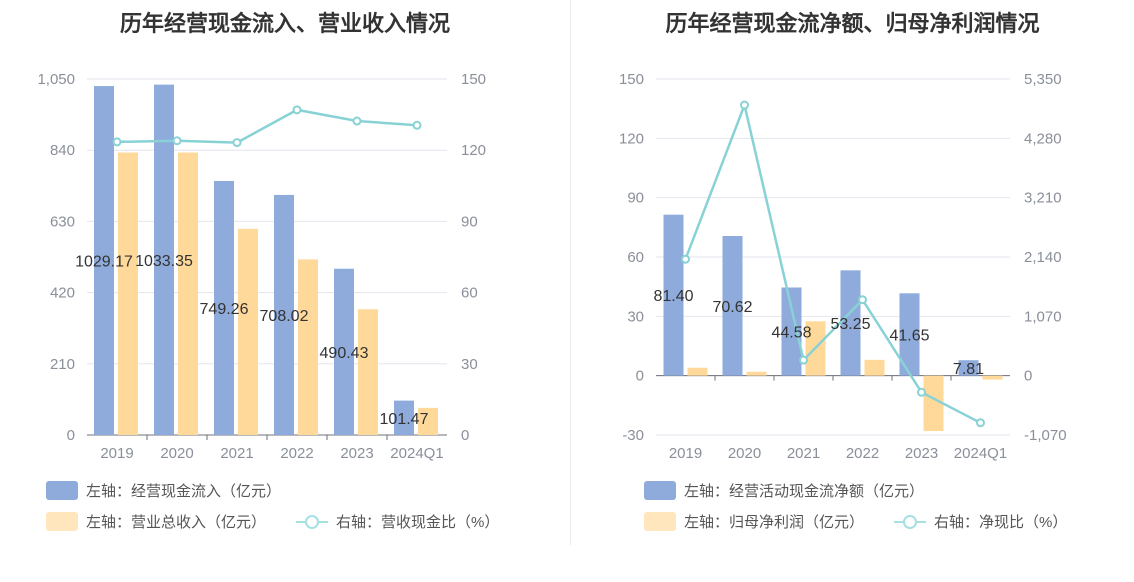 This screenshot has height=582, width=1134. I want to click on legend: 左轴：营业总收入（亿元） 右轴：营收现金比（%）, so click(283, 521).